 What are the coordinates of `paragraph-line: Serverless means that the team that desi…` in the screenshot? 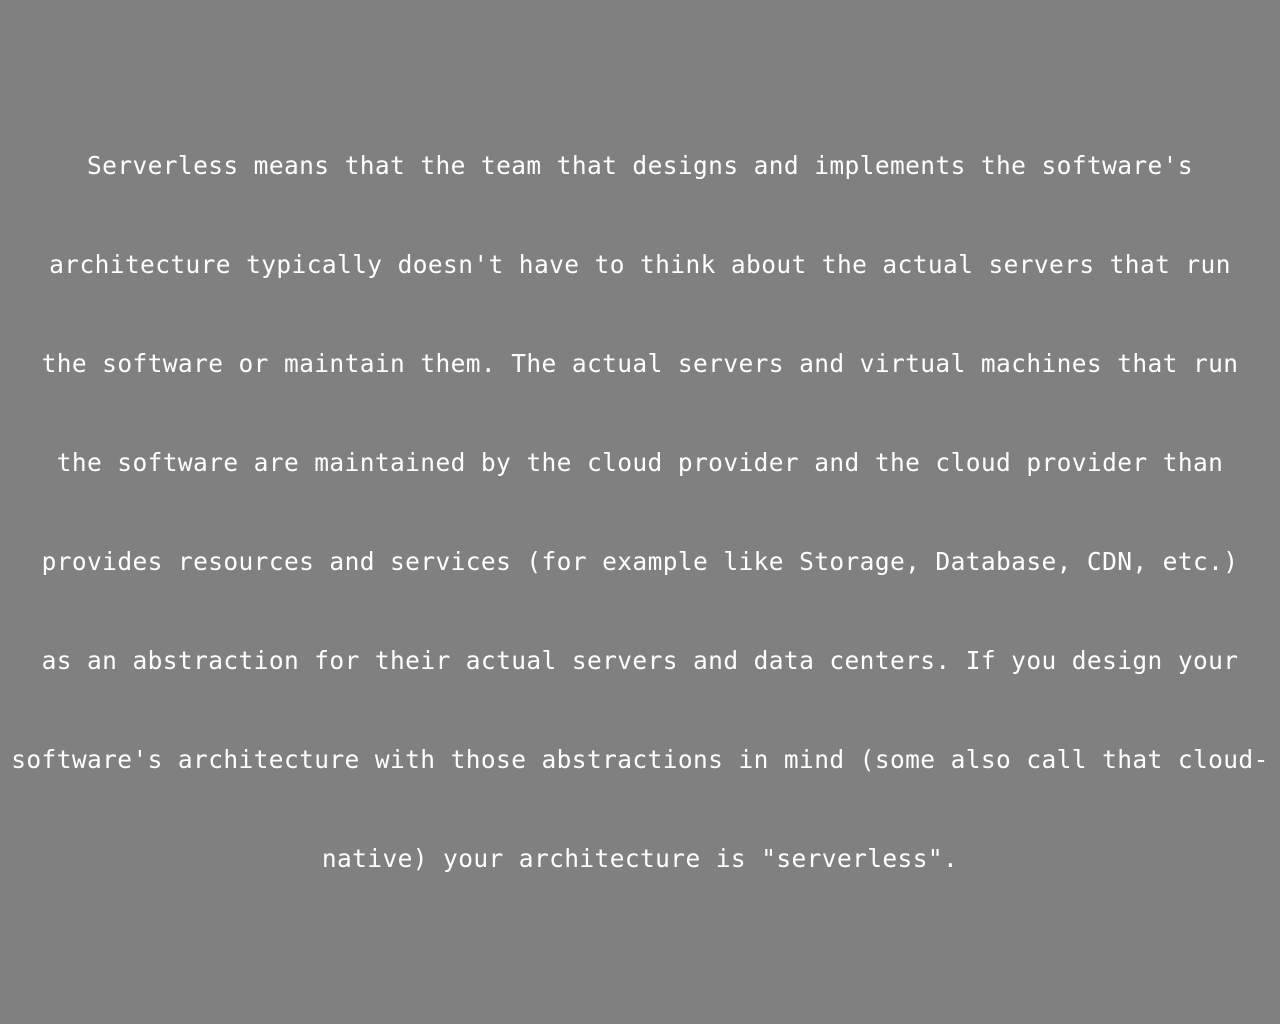 It's located at (640, 165).